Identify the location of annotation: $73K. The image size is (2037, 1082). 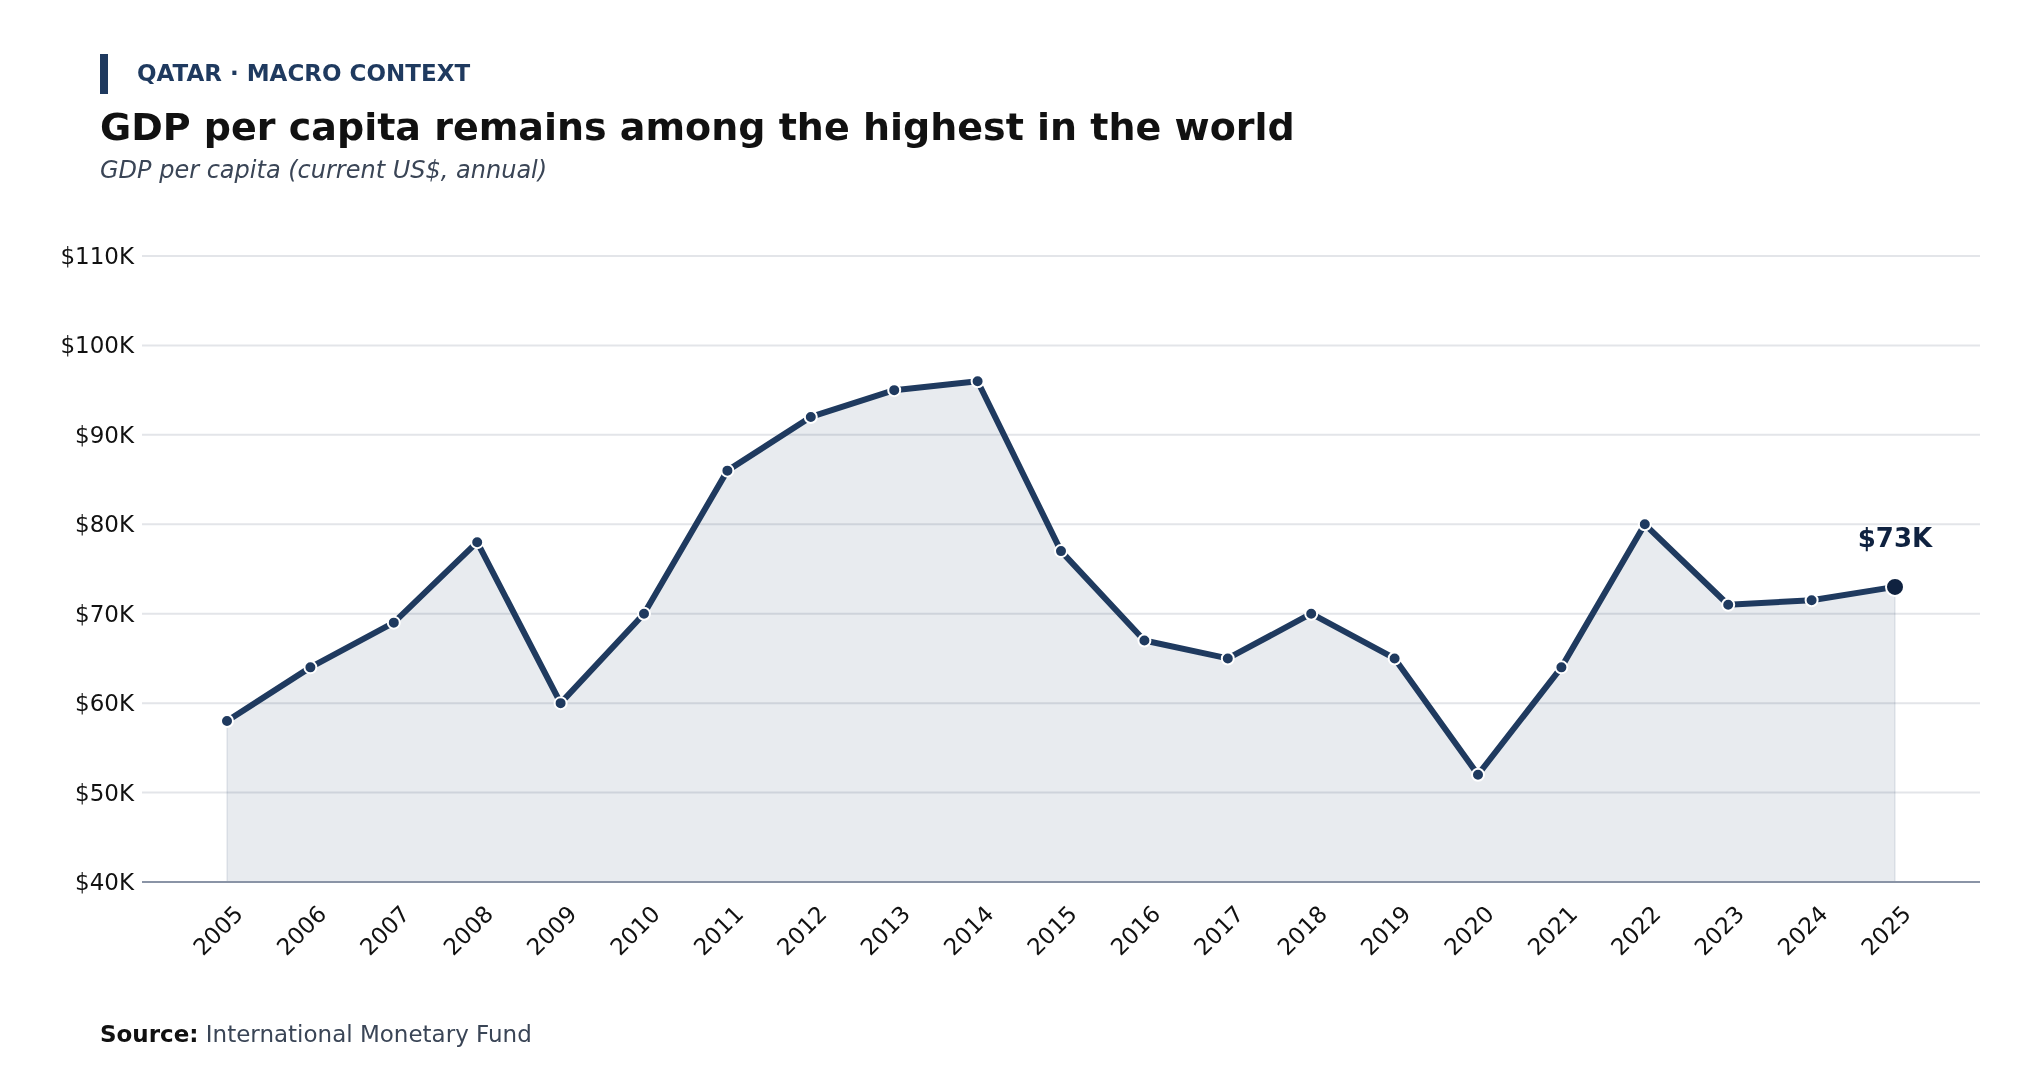
(1895, 537).